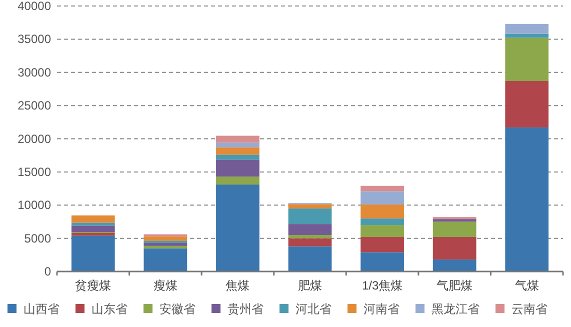 This screenshot has width=571, height=327. What do you see at coordinates (110, 309) in the screenshot?
I see `legend-label: 山东省` at bounding box center [110, 309].